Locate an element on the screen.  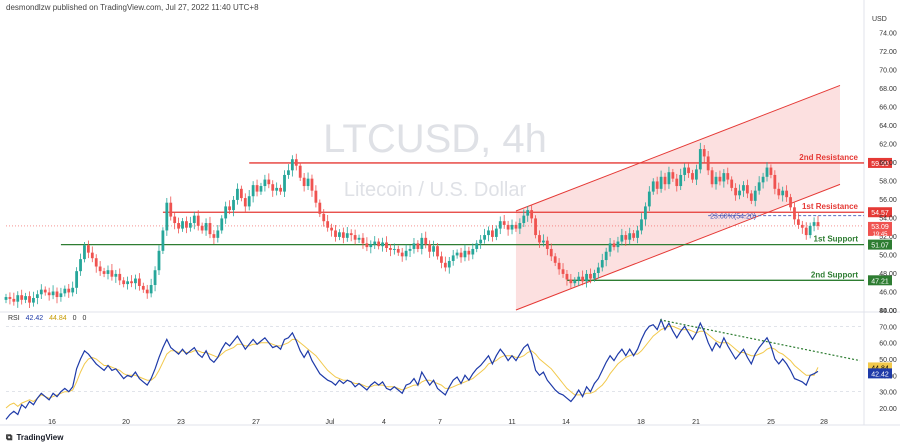
level-price-label-0: 59.90 is located at coordinates (880, 164).